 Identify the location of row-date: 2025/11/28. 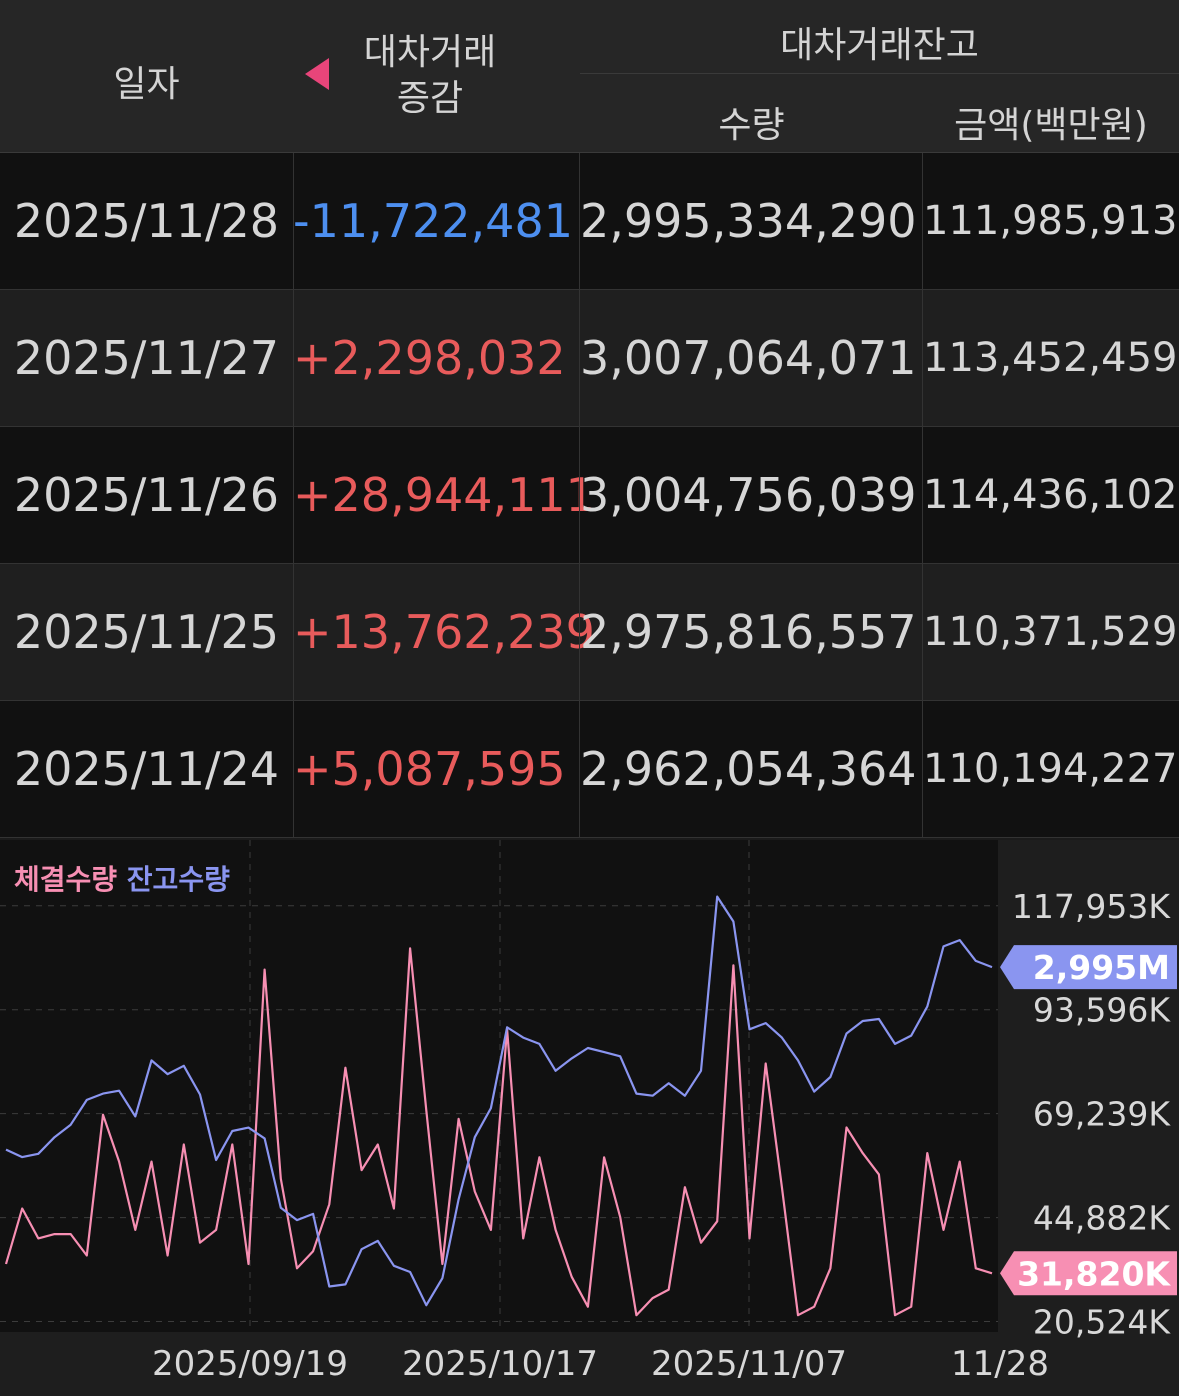
(146, 221).